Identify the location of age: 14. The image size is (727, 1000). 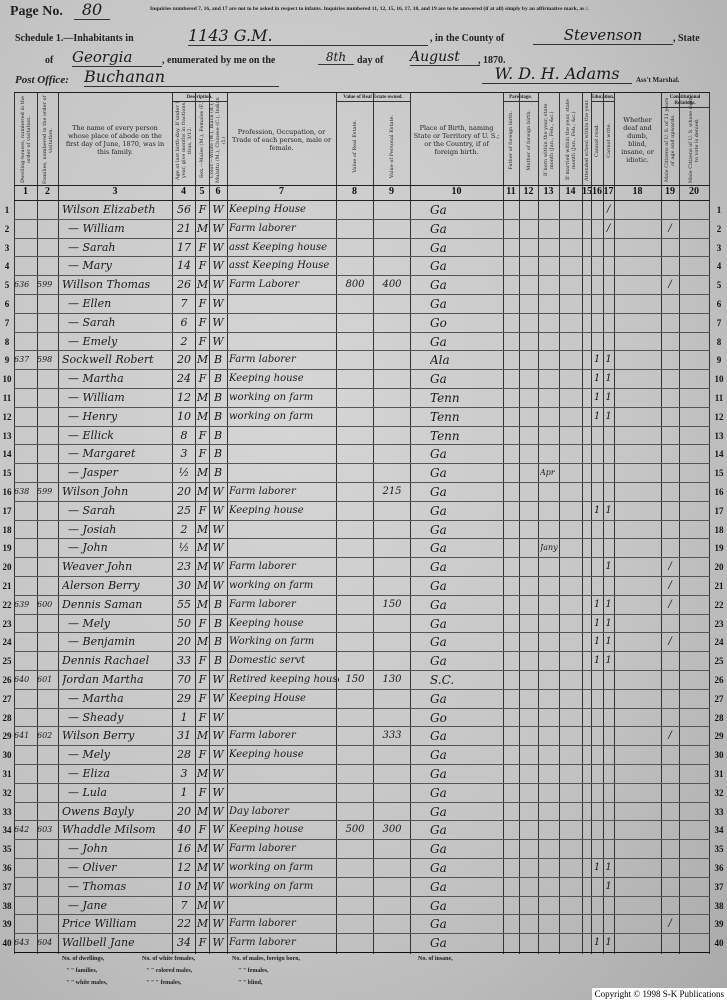
(184, 266).